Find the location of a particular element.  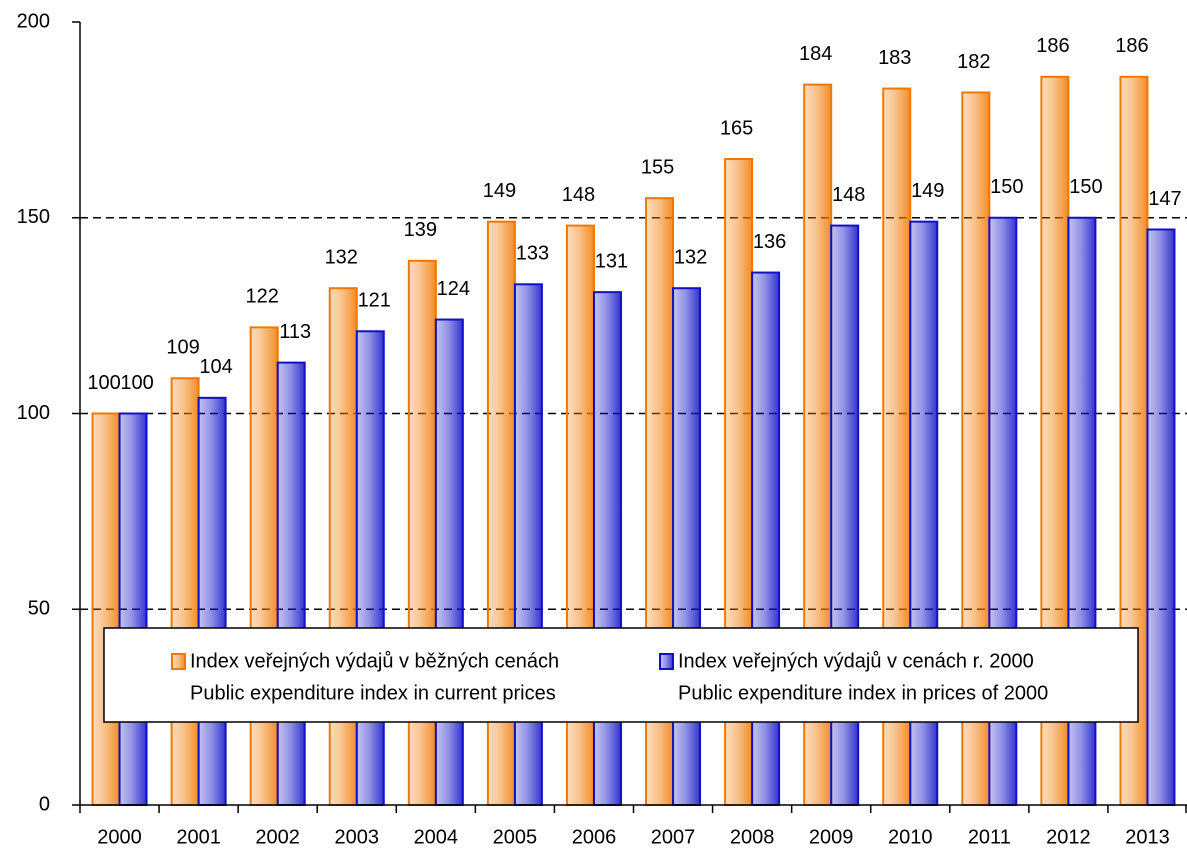

x-tick-label: 2005 is located at coordinates (515, 837).